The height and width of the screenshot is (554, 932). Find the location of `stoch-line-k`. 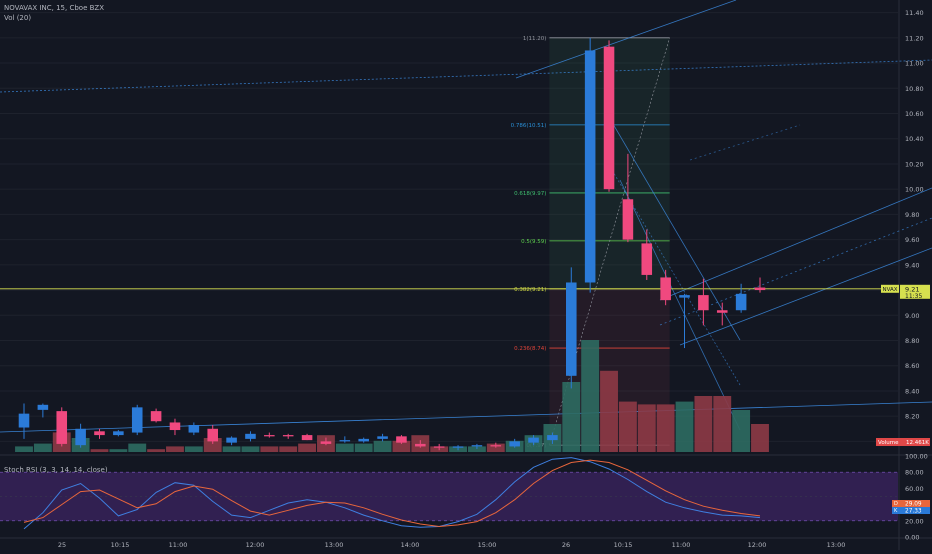

stoch-line-k is located at coordinates (392, 493).